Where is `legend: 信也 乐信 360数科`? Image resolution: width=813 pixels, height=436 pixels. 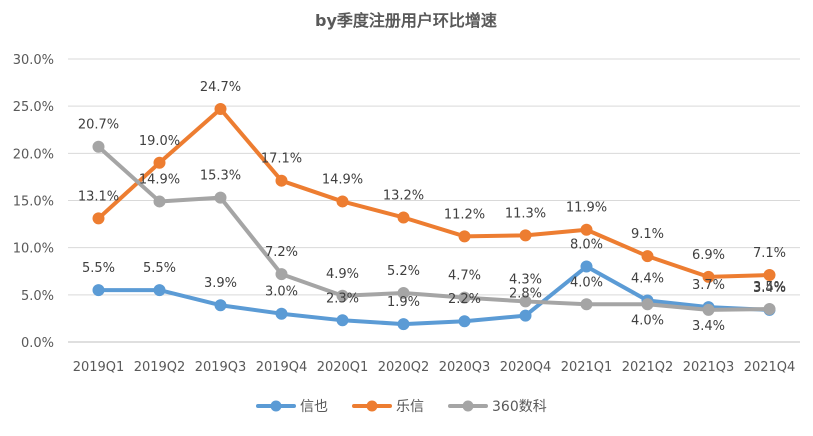
legend: 信也 乐信 360数科 is located at coordinates (401, 407).